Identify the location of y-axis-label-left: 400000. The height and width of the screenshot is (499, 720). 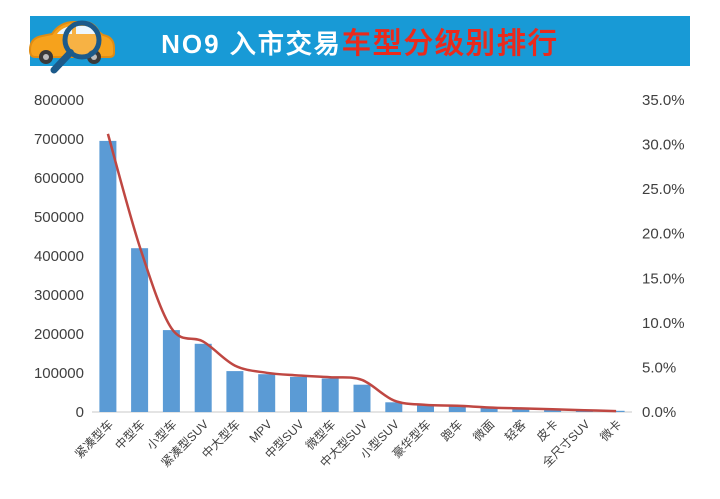
(59, 256).